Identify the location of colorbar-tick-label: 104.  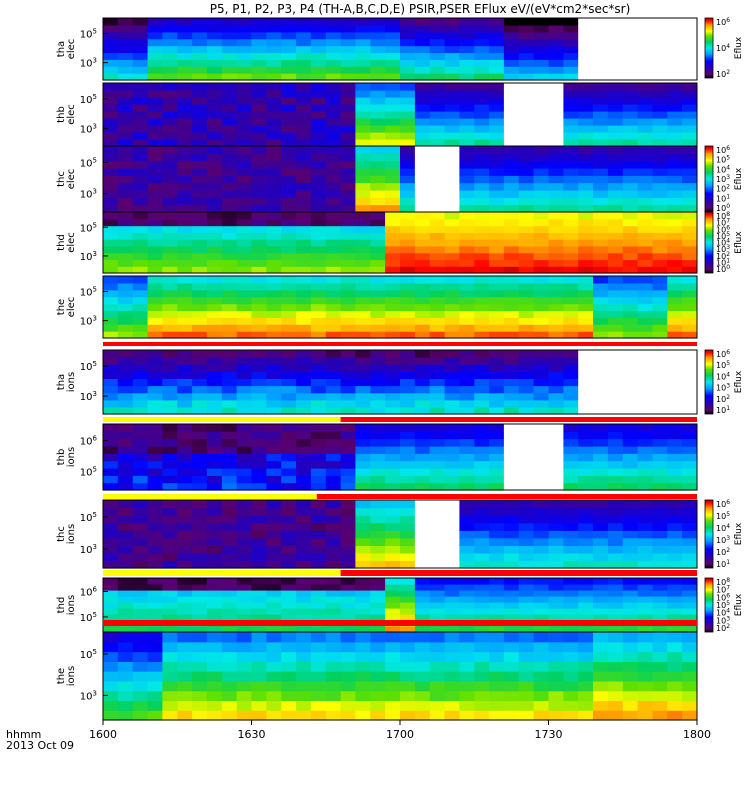
(723, 243).